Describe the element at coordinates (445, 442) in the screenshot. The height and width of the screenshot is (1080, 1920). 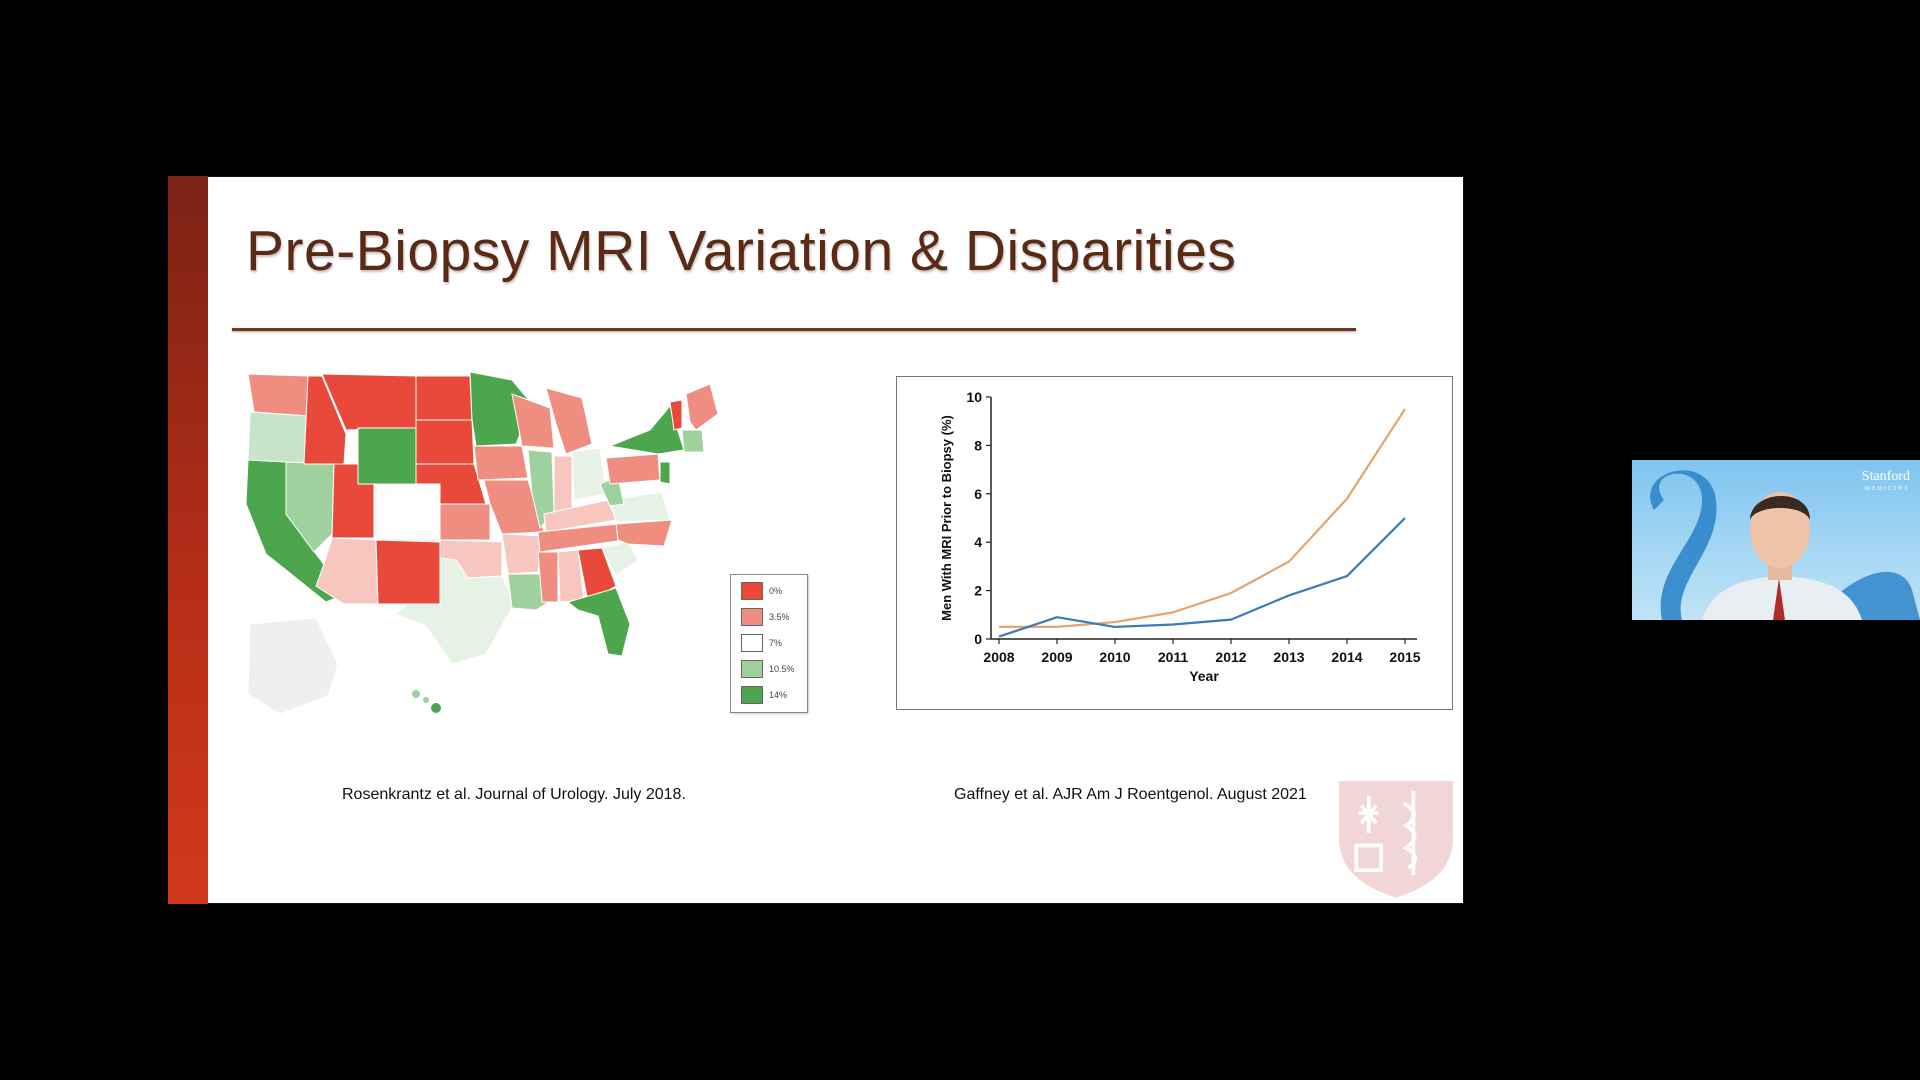
I see `state-sd` at that location.